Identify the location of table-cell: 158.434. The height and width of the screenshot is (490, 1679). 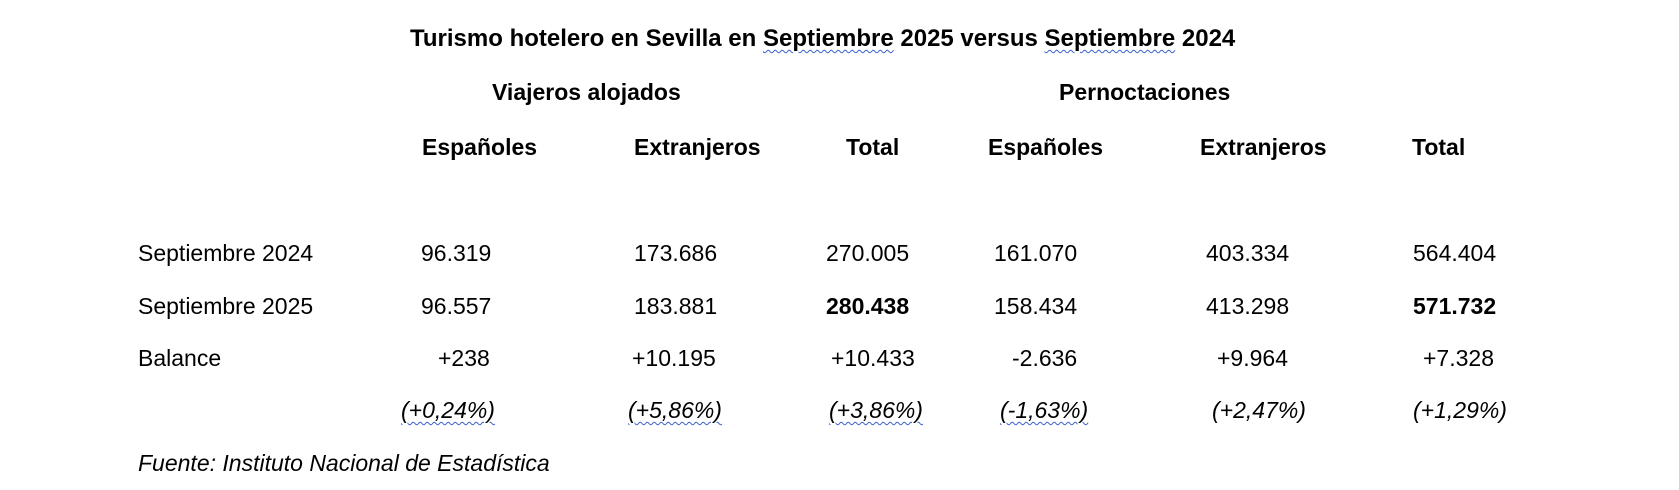
(1036, 306).